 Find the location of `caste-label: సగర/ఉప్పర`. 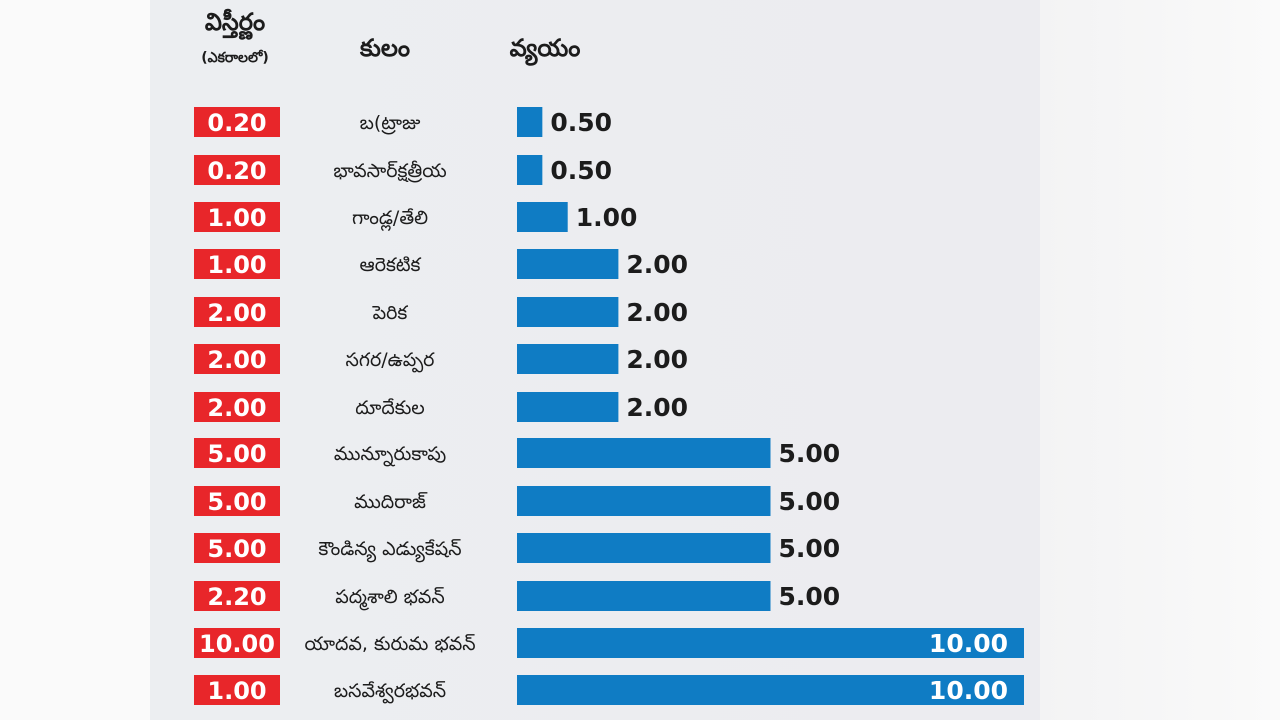

caste-label: సగర/ఉప్పర is located at coordinates (391, 361).